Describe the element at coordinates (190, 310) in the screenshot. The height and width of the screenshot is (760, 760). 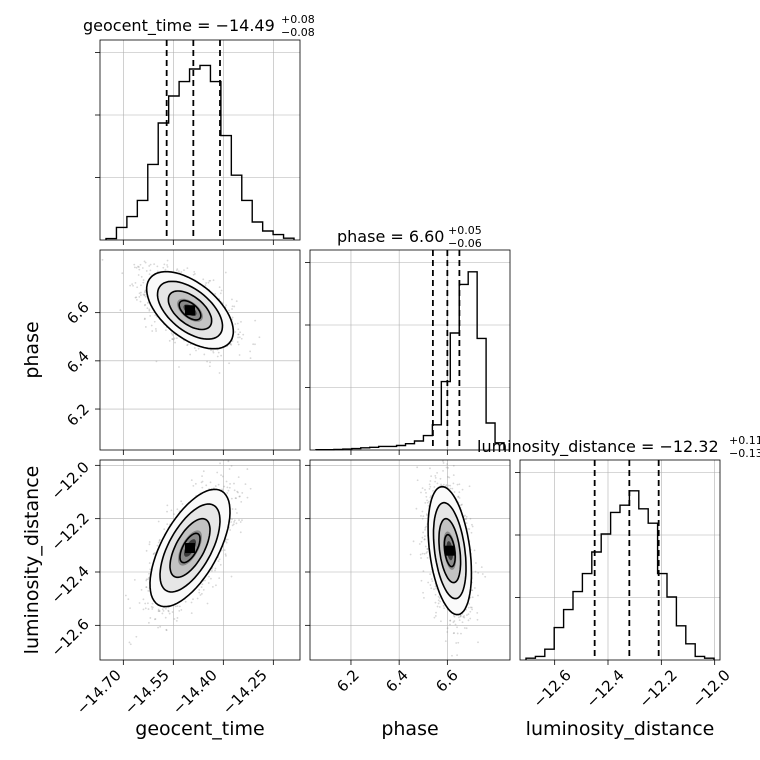
I see `contour-line` at that location.